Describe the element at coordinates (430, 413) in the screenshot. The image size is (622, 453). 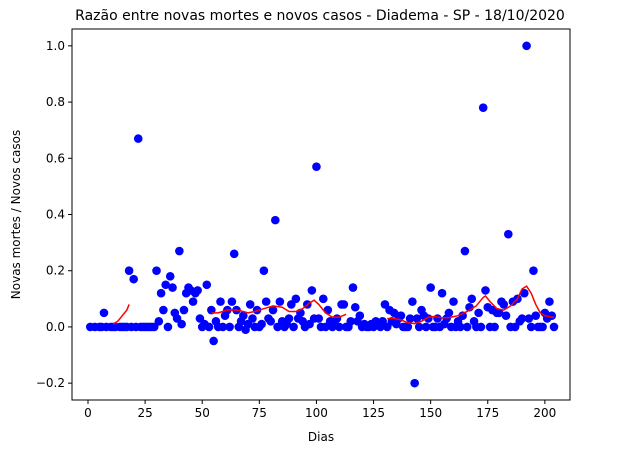
I see `x-tick-label: 150` at that location.